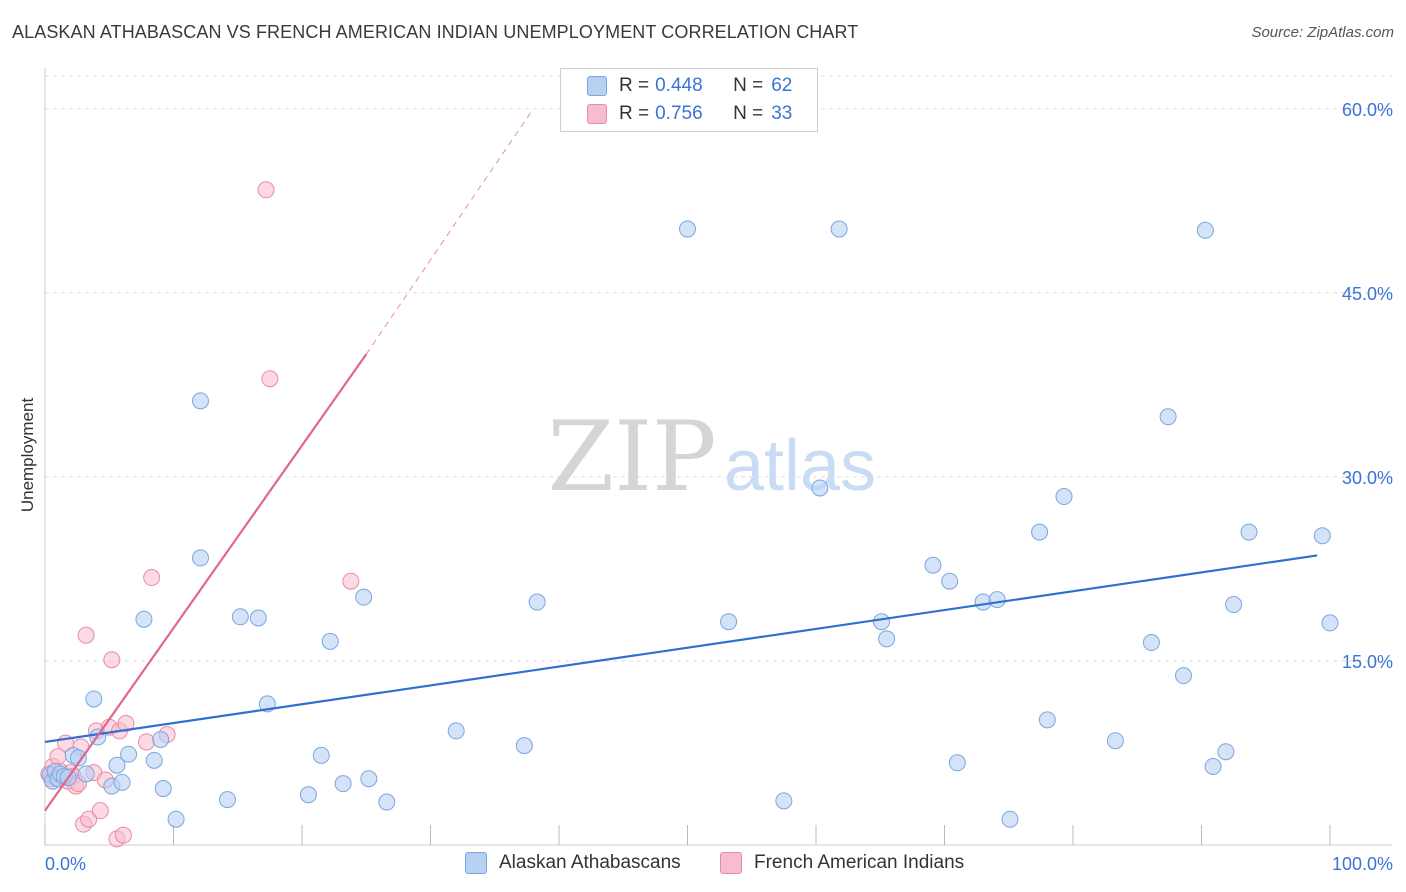  What do you see at coordinates (590, 862) in the screenshot?
I see `bottom-legend-label: Alaskan Athabascans` at bounding box center [590, 862].